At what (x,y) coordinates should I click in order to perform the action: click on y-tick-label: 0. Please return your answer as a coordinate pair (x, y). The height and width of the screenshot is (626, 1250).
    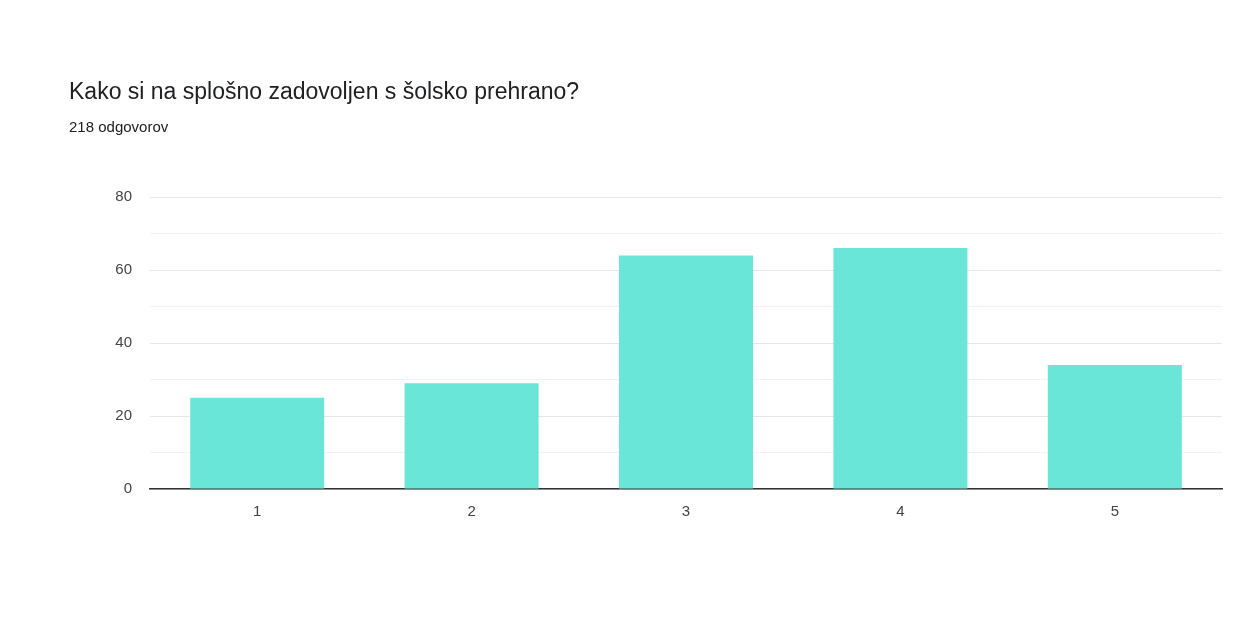
    Looking at the image, I should click on (127, 488).